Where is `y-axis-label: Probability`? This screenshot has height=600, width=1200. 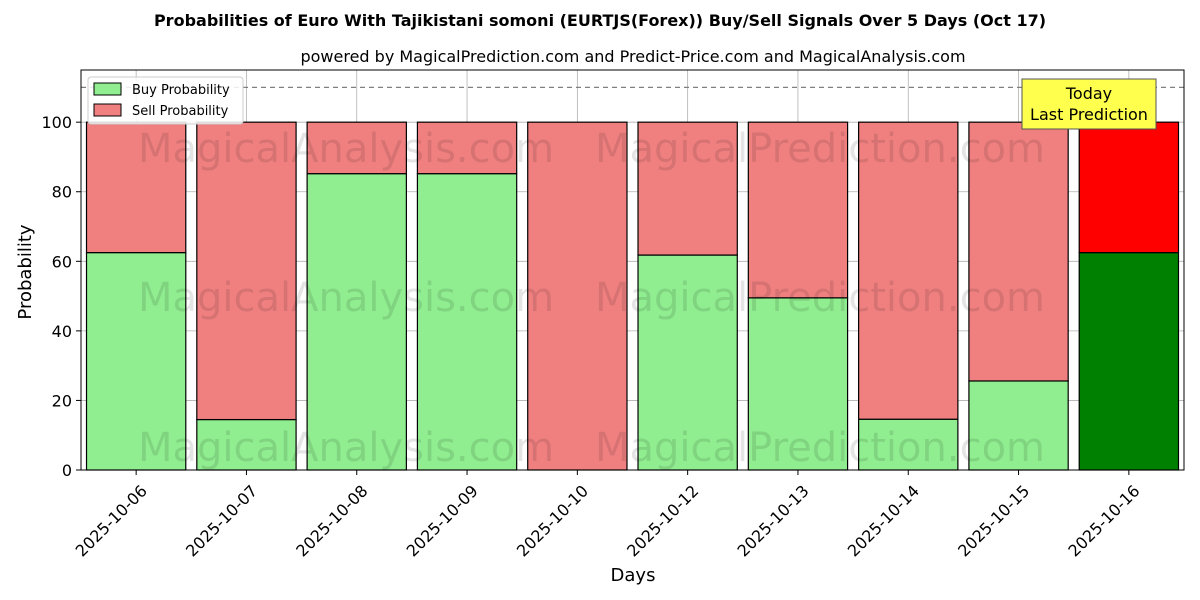 y-axis-label: Probability is located at coordinates (25, 271).